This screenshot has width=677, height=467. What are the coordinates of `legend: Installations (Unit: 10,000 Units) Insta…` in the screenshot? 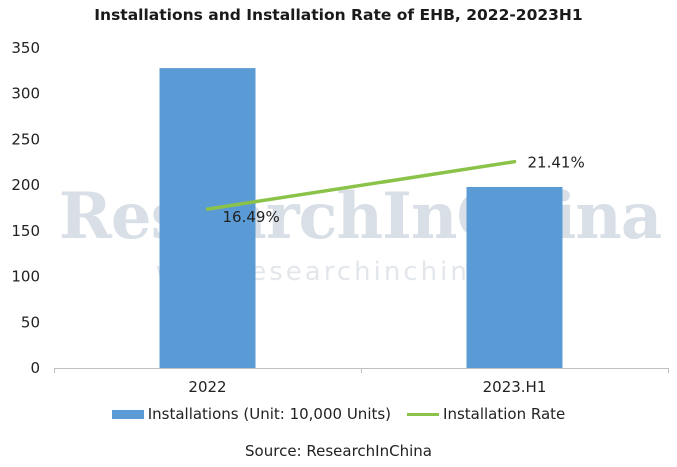 It's located at (338, 414).